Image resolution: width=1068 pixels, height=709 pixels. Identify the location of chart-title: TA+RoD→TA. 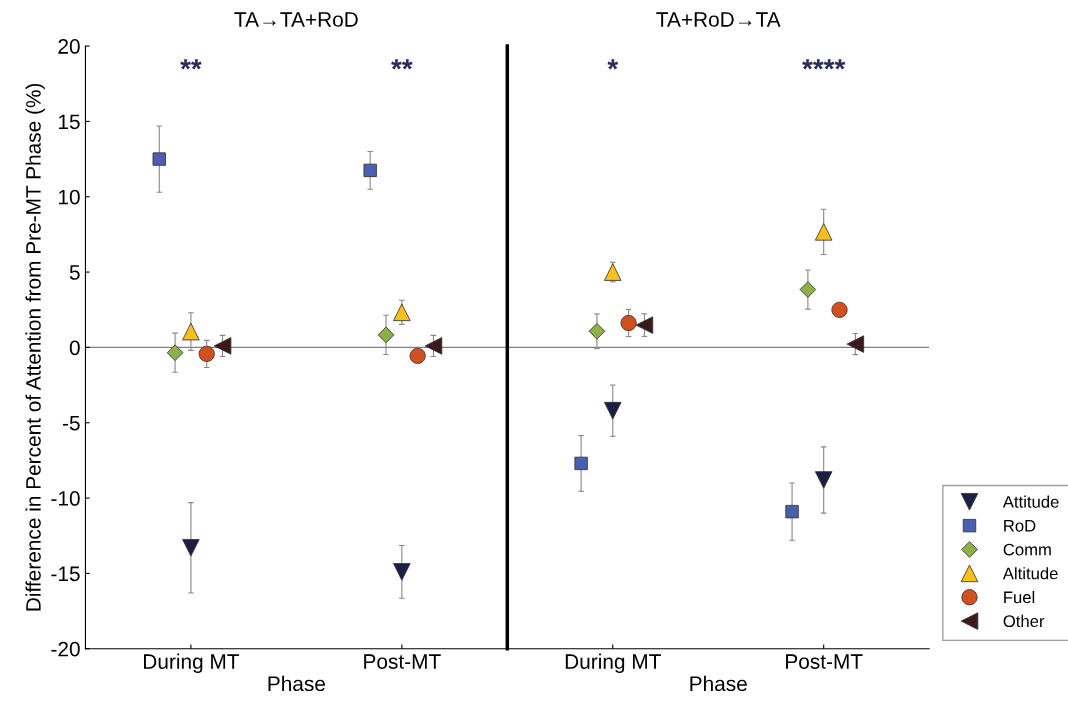
(718, 19).